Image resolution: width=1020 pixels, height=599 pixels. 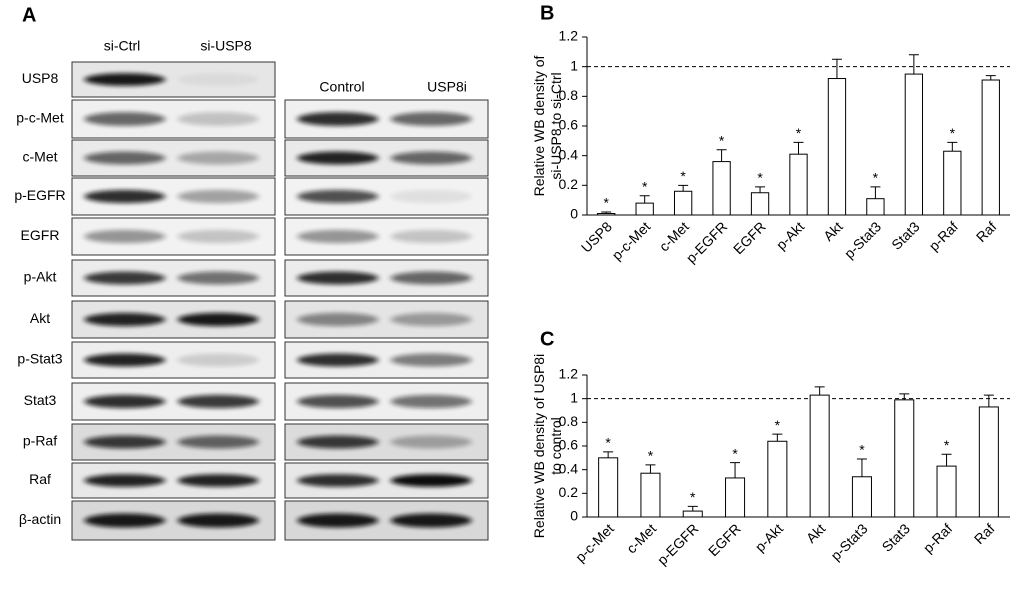 What do you see at coordinates (707, 242) in the screenshot?
I see `x-tick-label: p-EGFR` at bounding box center [707, 242].